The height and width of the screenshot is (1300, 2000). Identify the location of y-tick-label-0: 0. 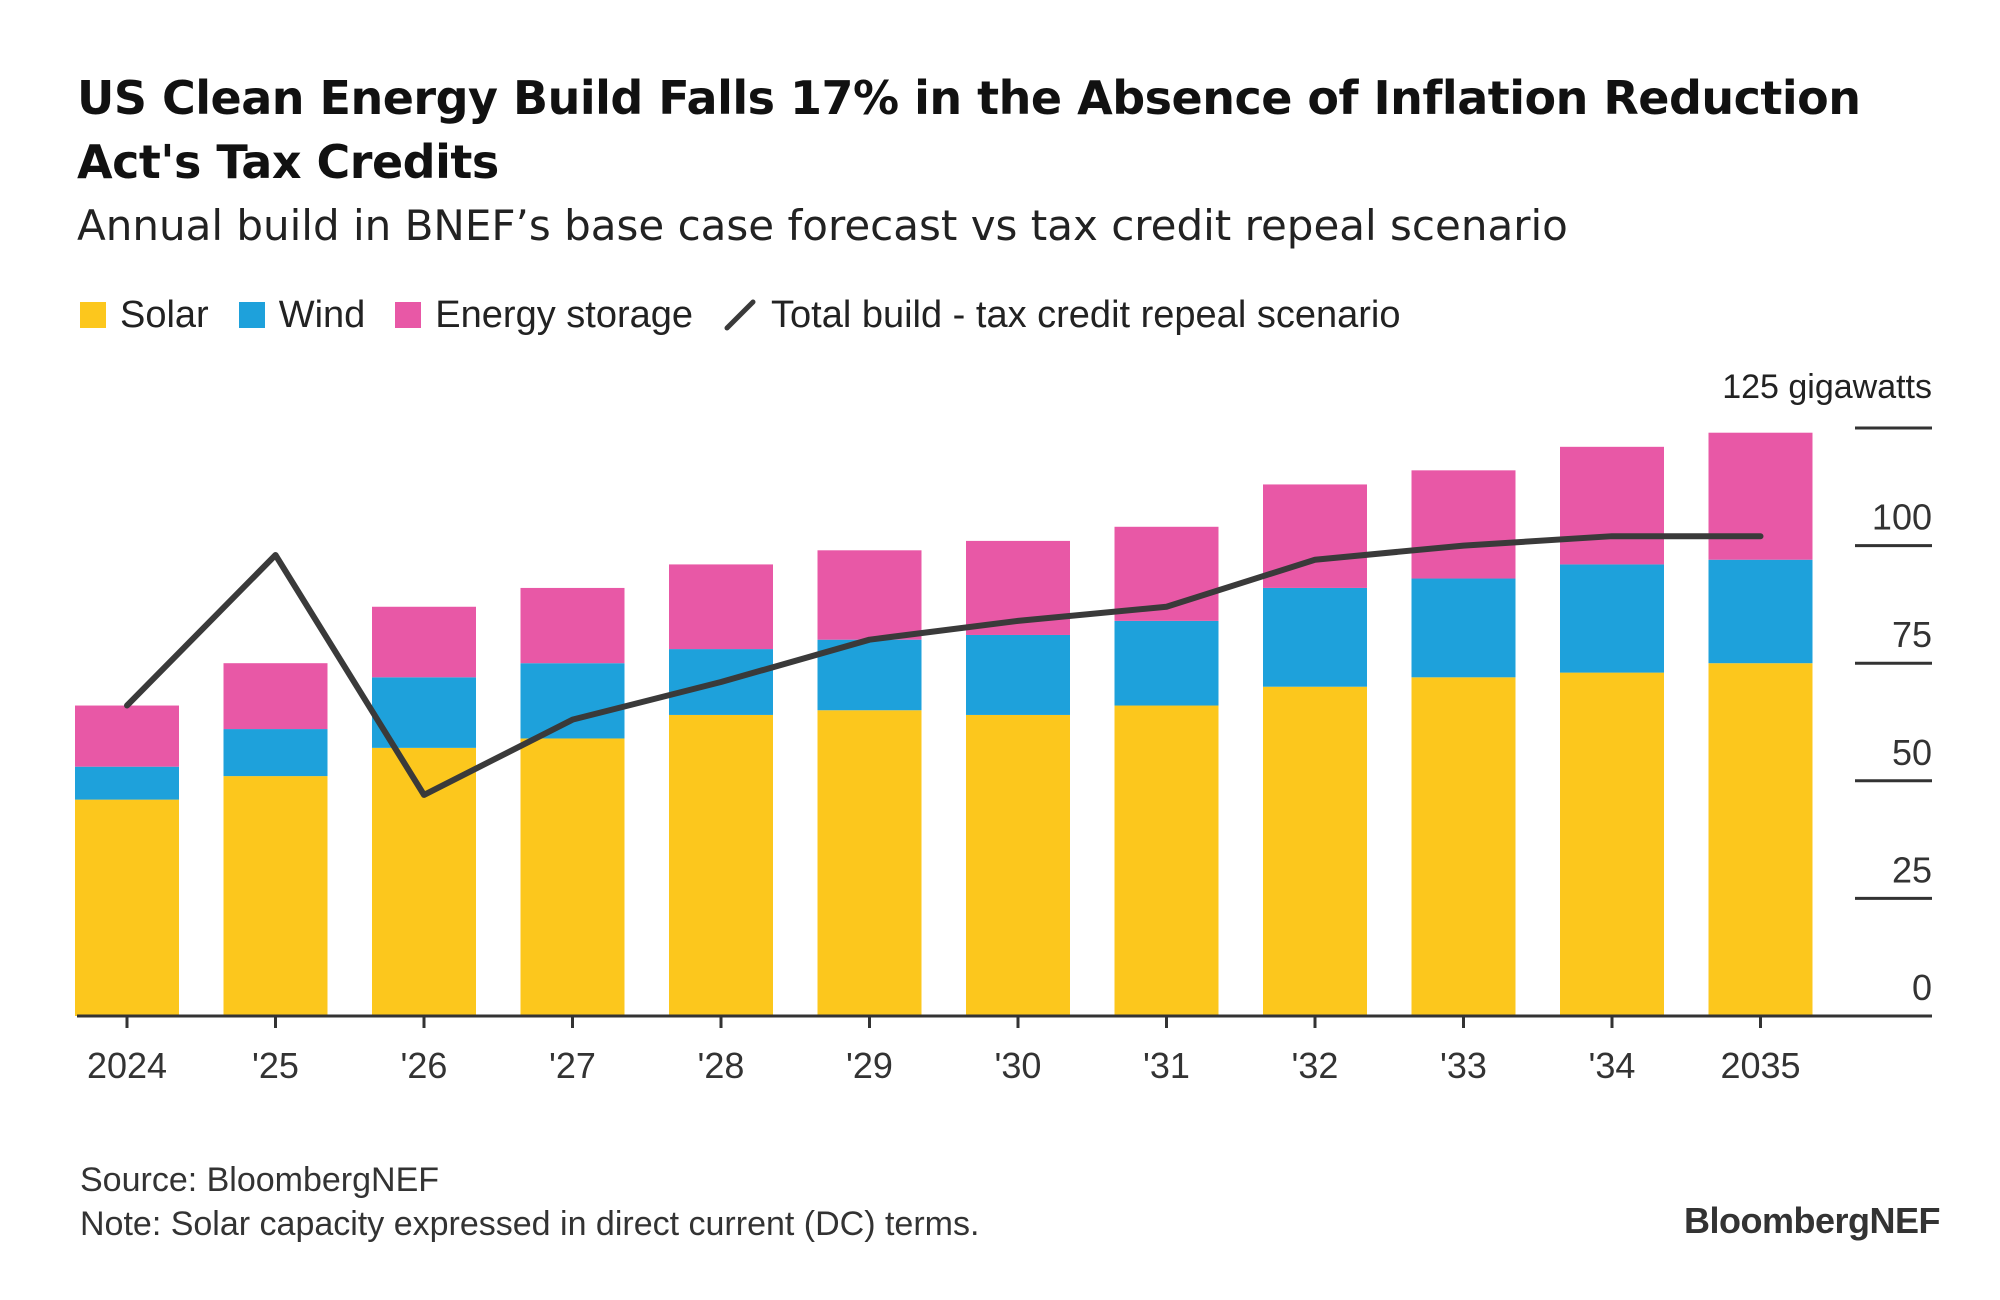
(1922, 987).